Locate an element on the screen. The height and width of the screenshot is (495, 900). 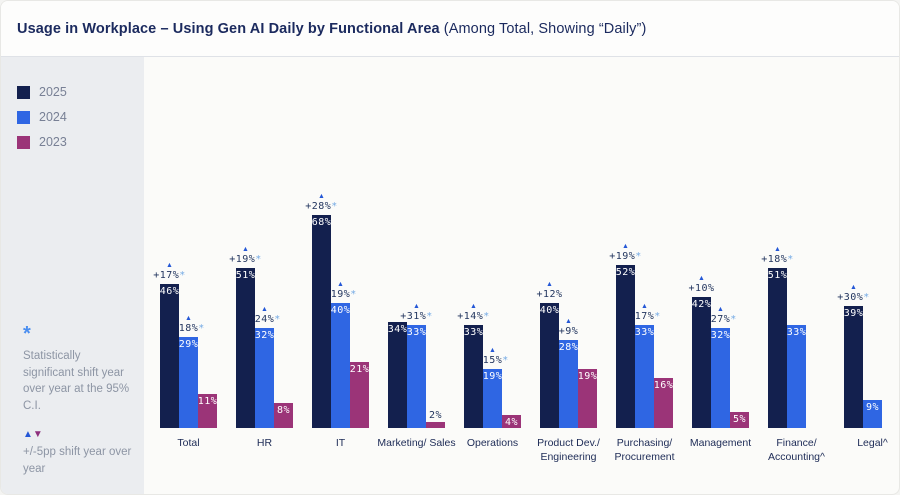
bar-slot: ▲ +10% 42% is located at coordinates (701, 351).